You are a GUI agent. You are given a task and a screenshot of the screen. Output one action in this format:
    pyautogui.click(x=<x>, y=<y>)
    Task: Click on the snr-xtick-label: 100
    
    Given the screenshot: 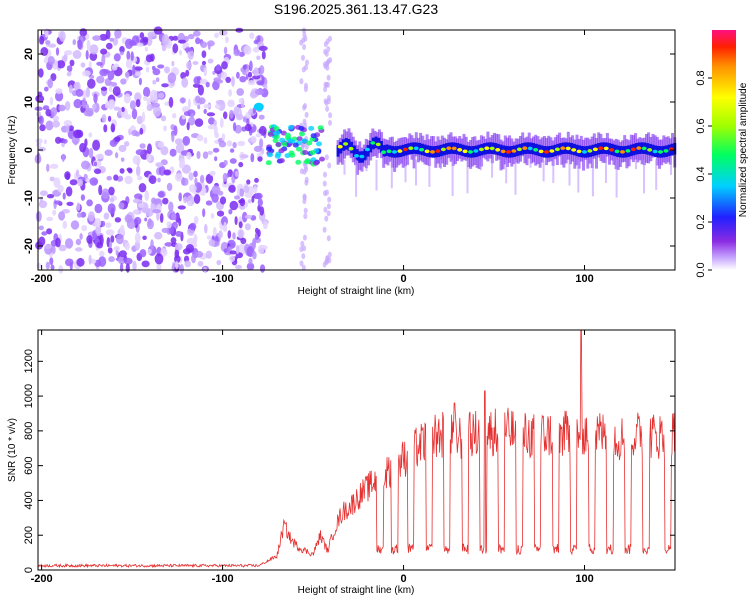 What is the action you would take?
    pyautogui.click(x=584, y=579)
    